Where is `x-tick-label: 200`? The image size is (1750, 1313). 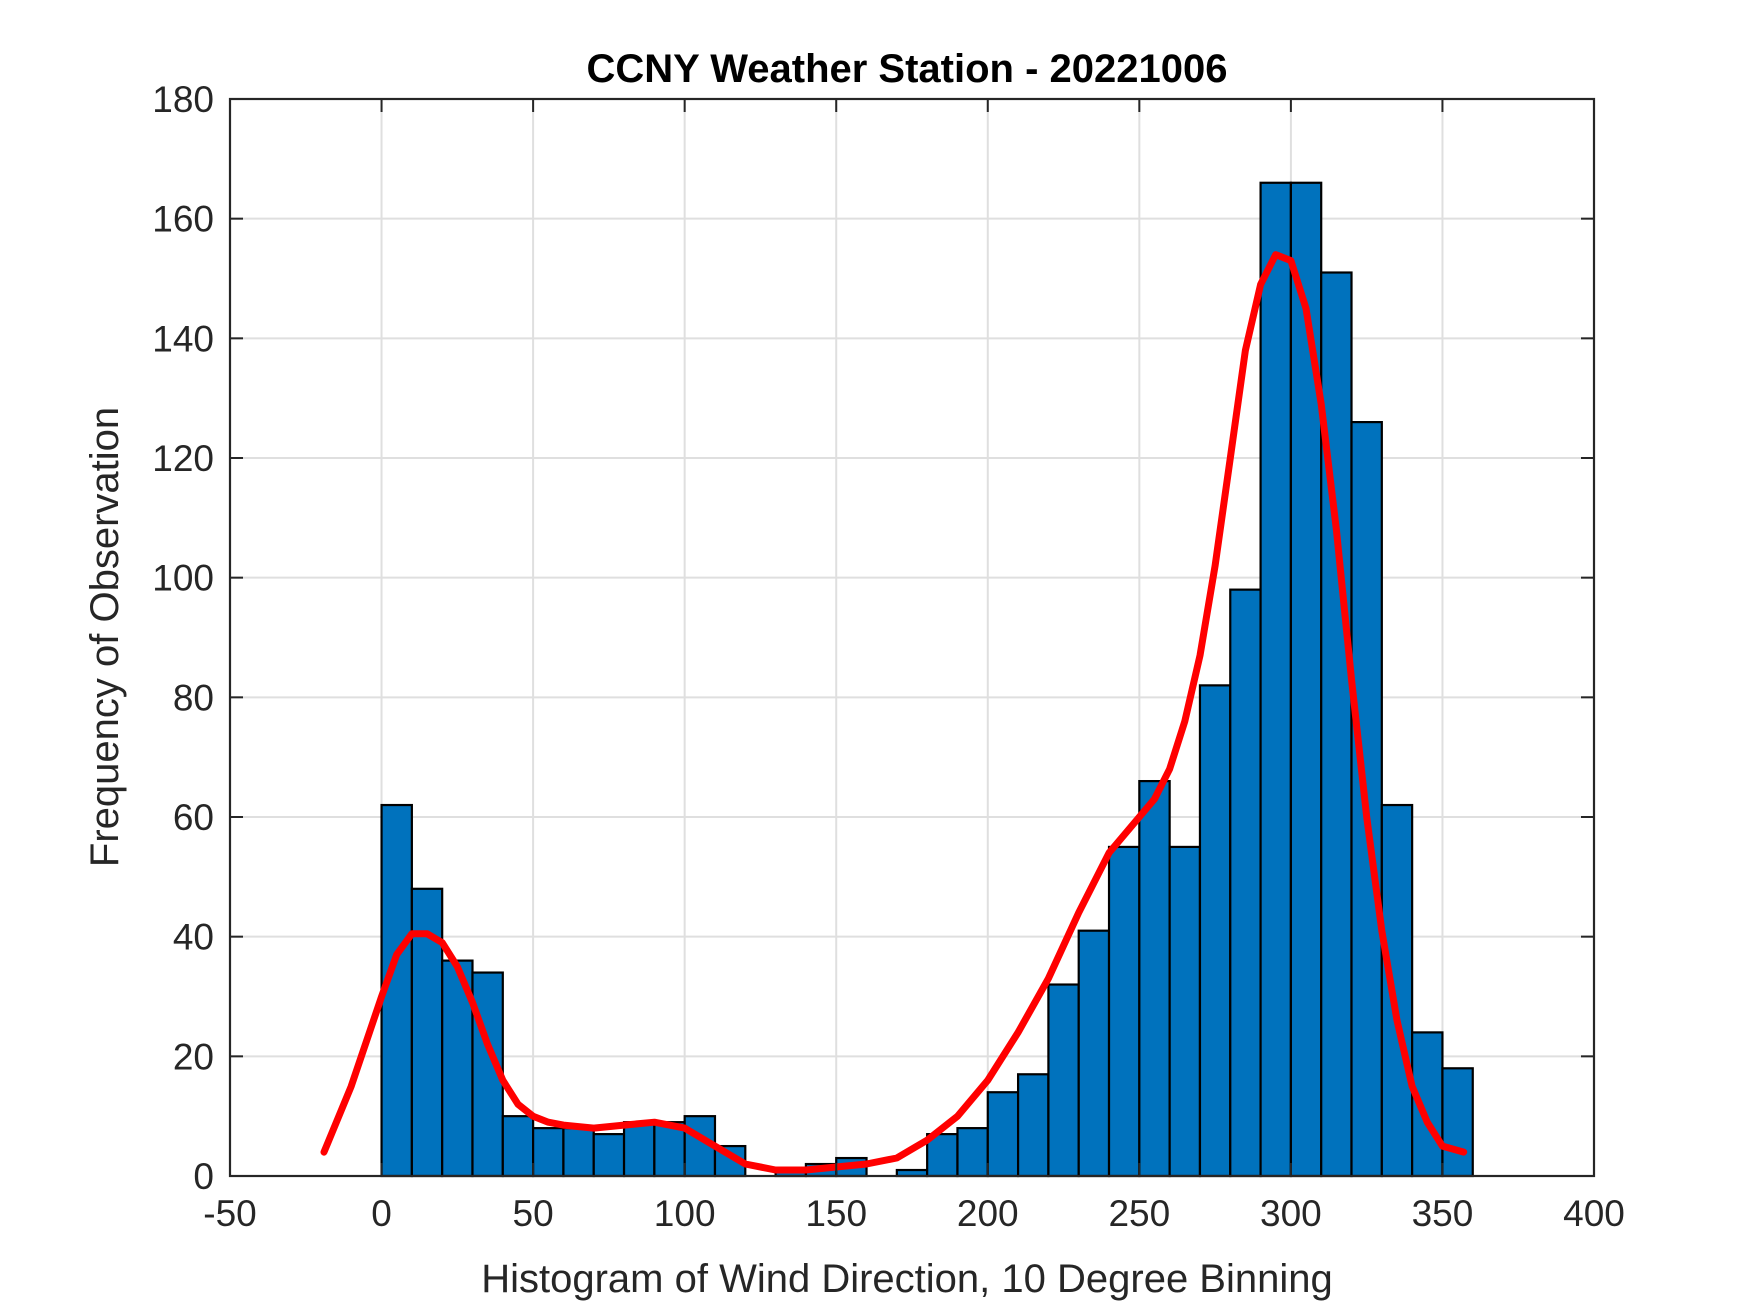
x-tick-label: 200 is located at coordinates (988, 1213).